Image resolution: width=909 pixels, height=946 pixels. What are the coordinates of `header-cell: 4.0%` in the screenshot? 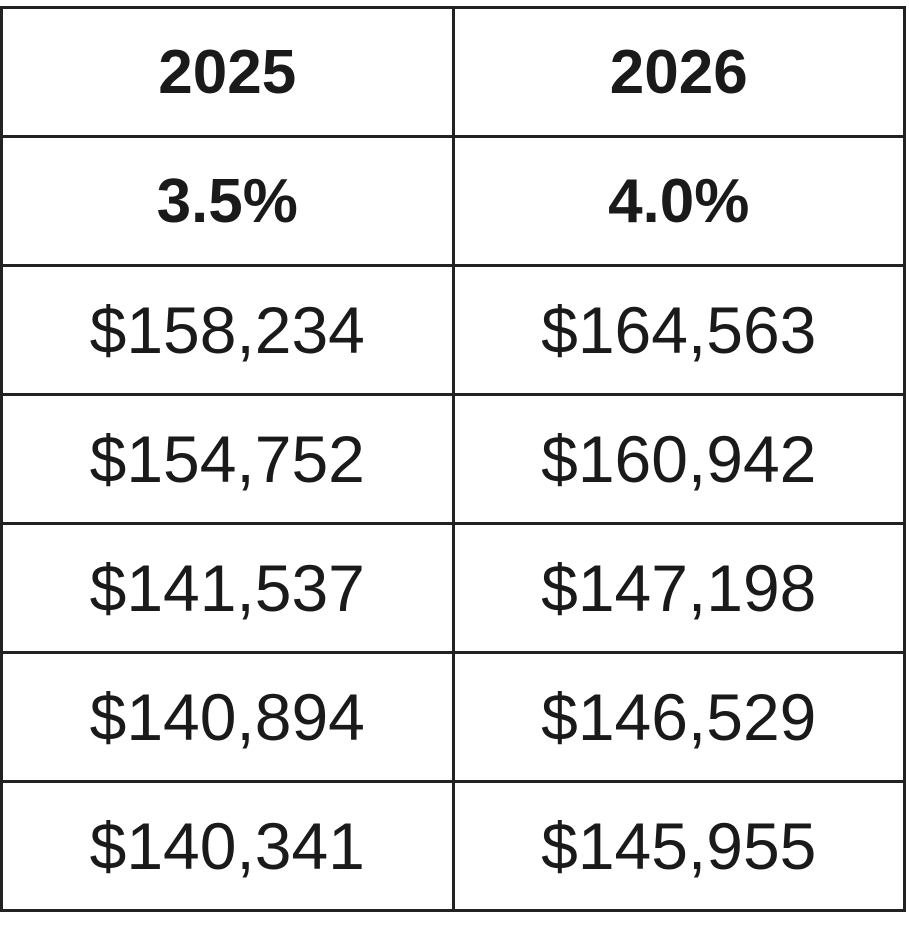 It's located at (678, 201).